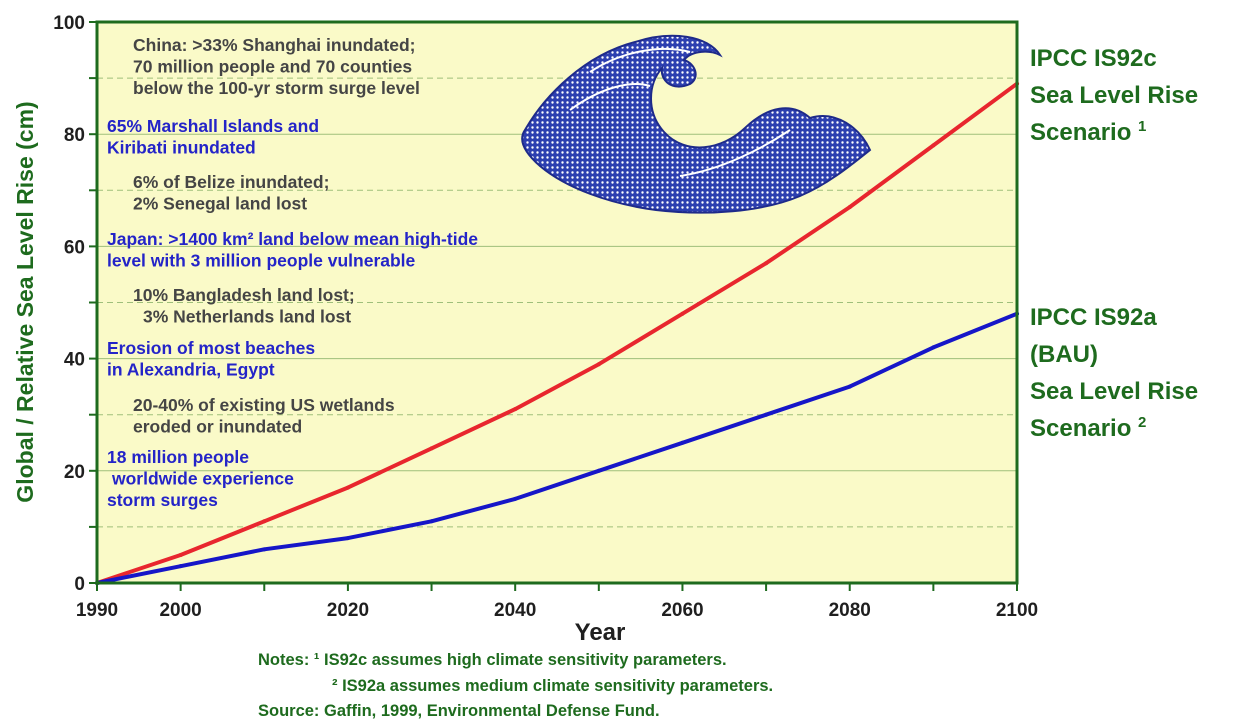 The width and height of the screenshot is (1242, 724). Describe the element at coordinates (162, 500) in the screenshot. I see `annotation-line: storm surges` at that location.